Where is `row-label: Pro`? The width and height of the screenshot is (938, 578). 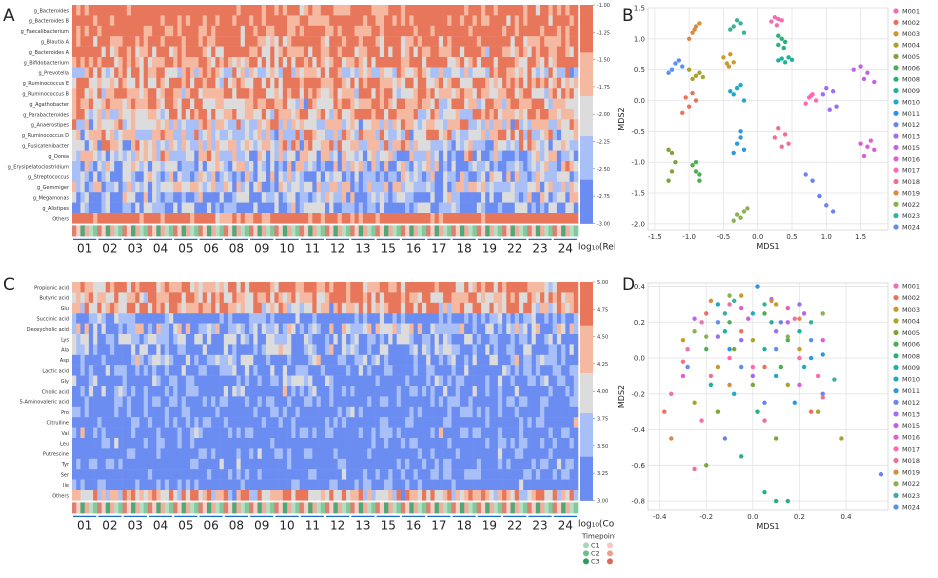
row-label: Pro is located at coordinates (65, 413).